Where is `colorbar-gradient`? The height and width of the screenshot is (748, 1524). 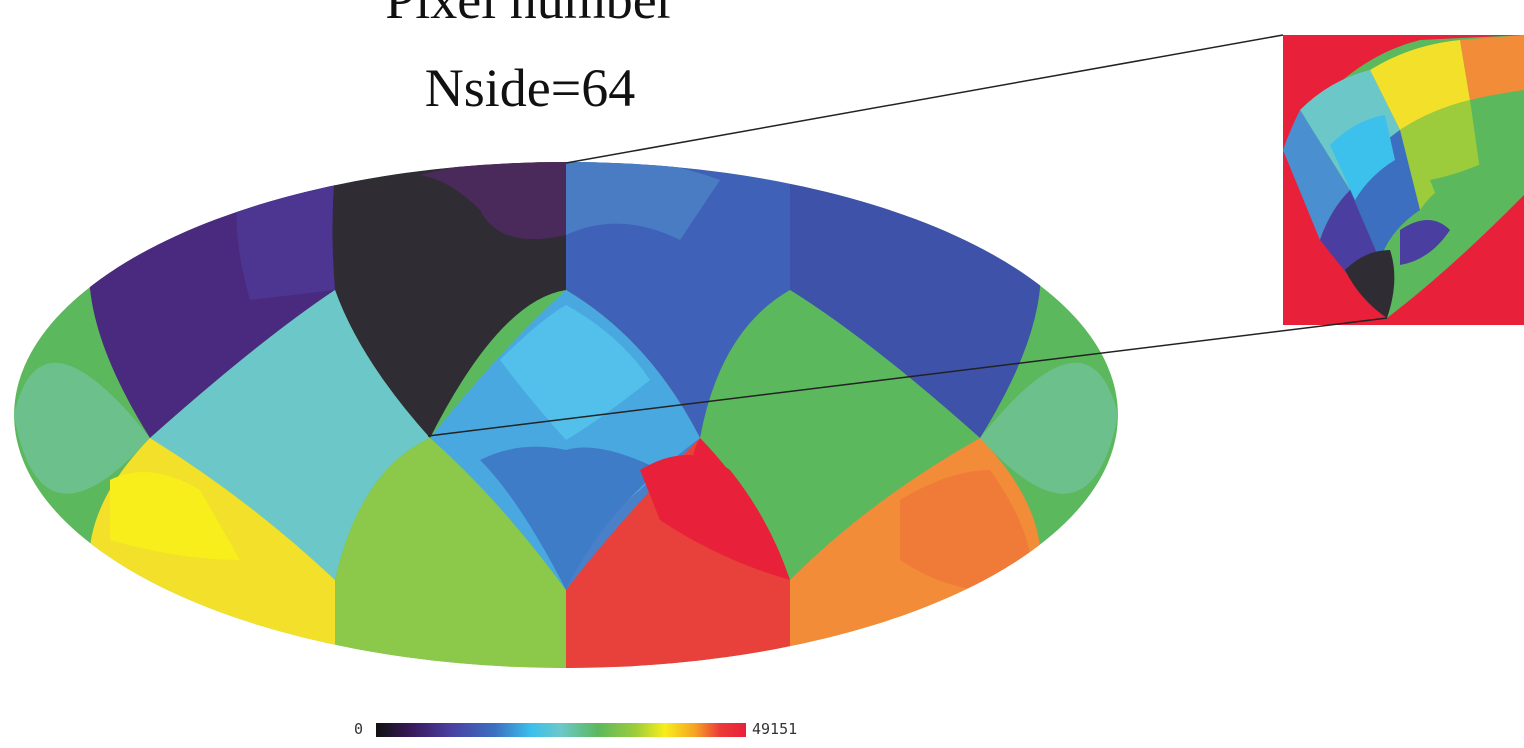 colorbar-gradient is located at coordinates (561, 730).